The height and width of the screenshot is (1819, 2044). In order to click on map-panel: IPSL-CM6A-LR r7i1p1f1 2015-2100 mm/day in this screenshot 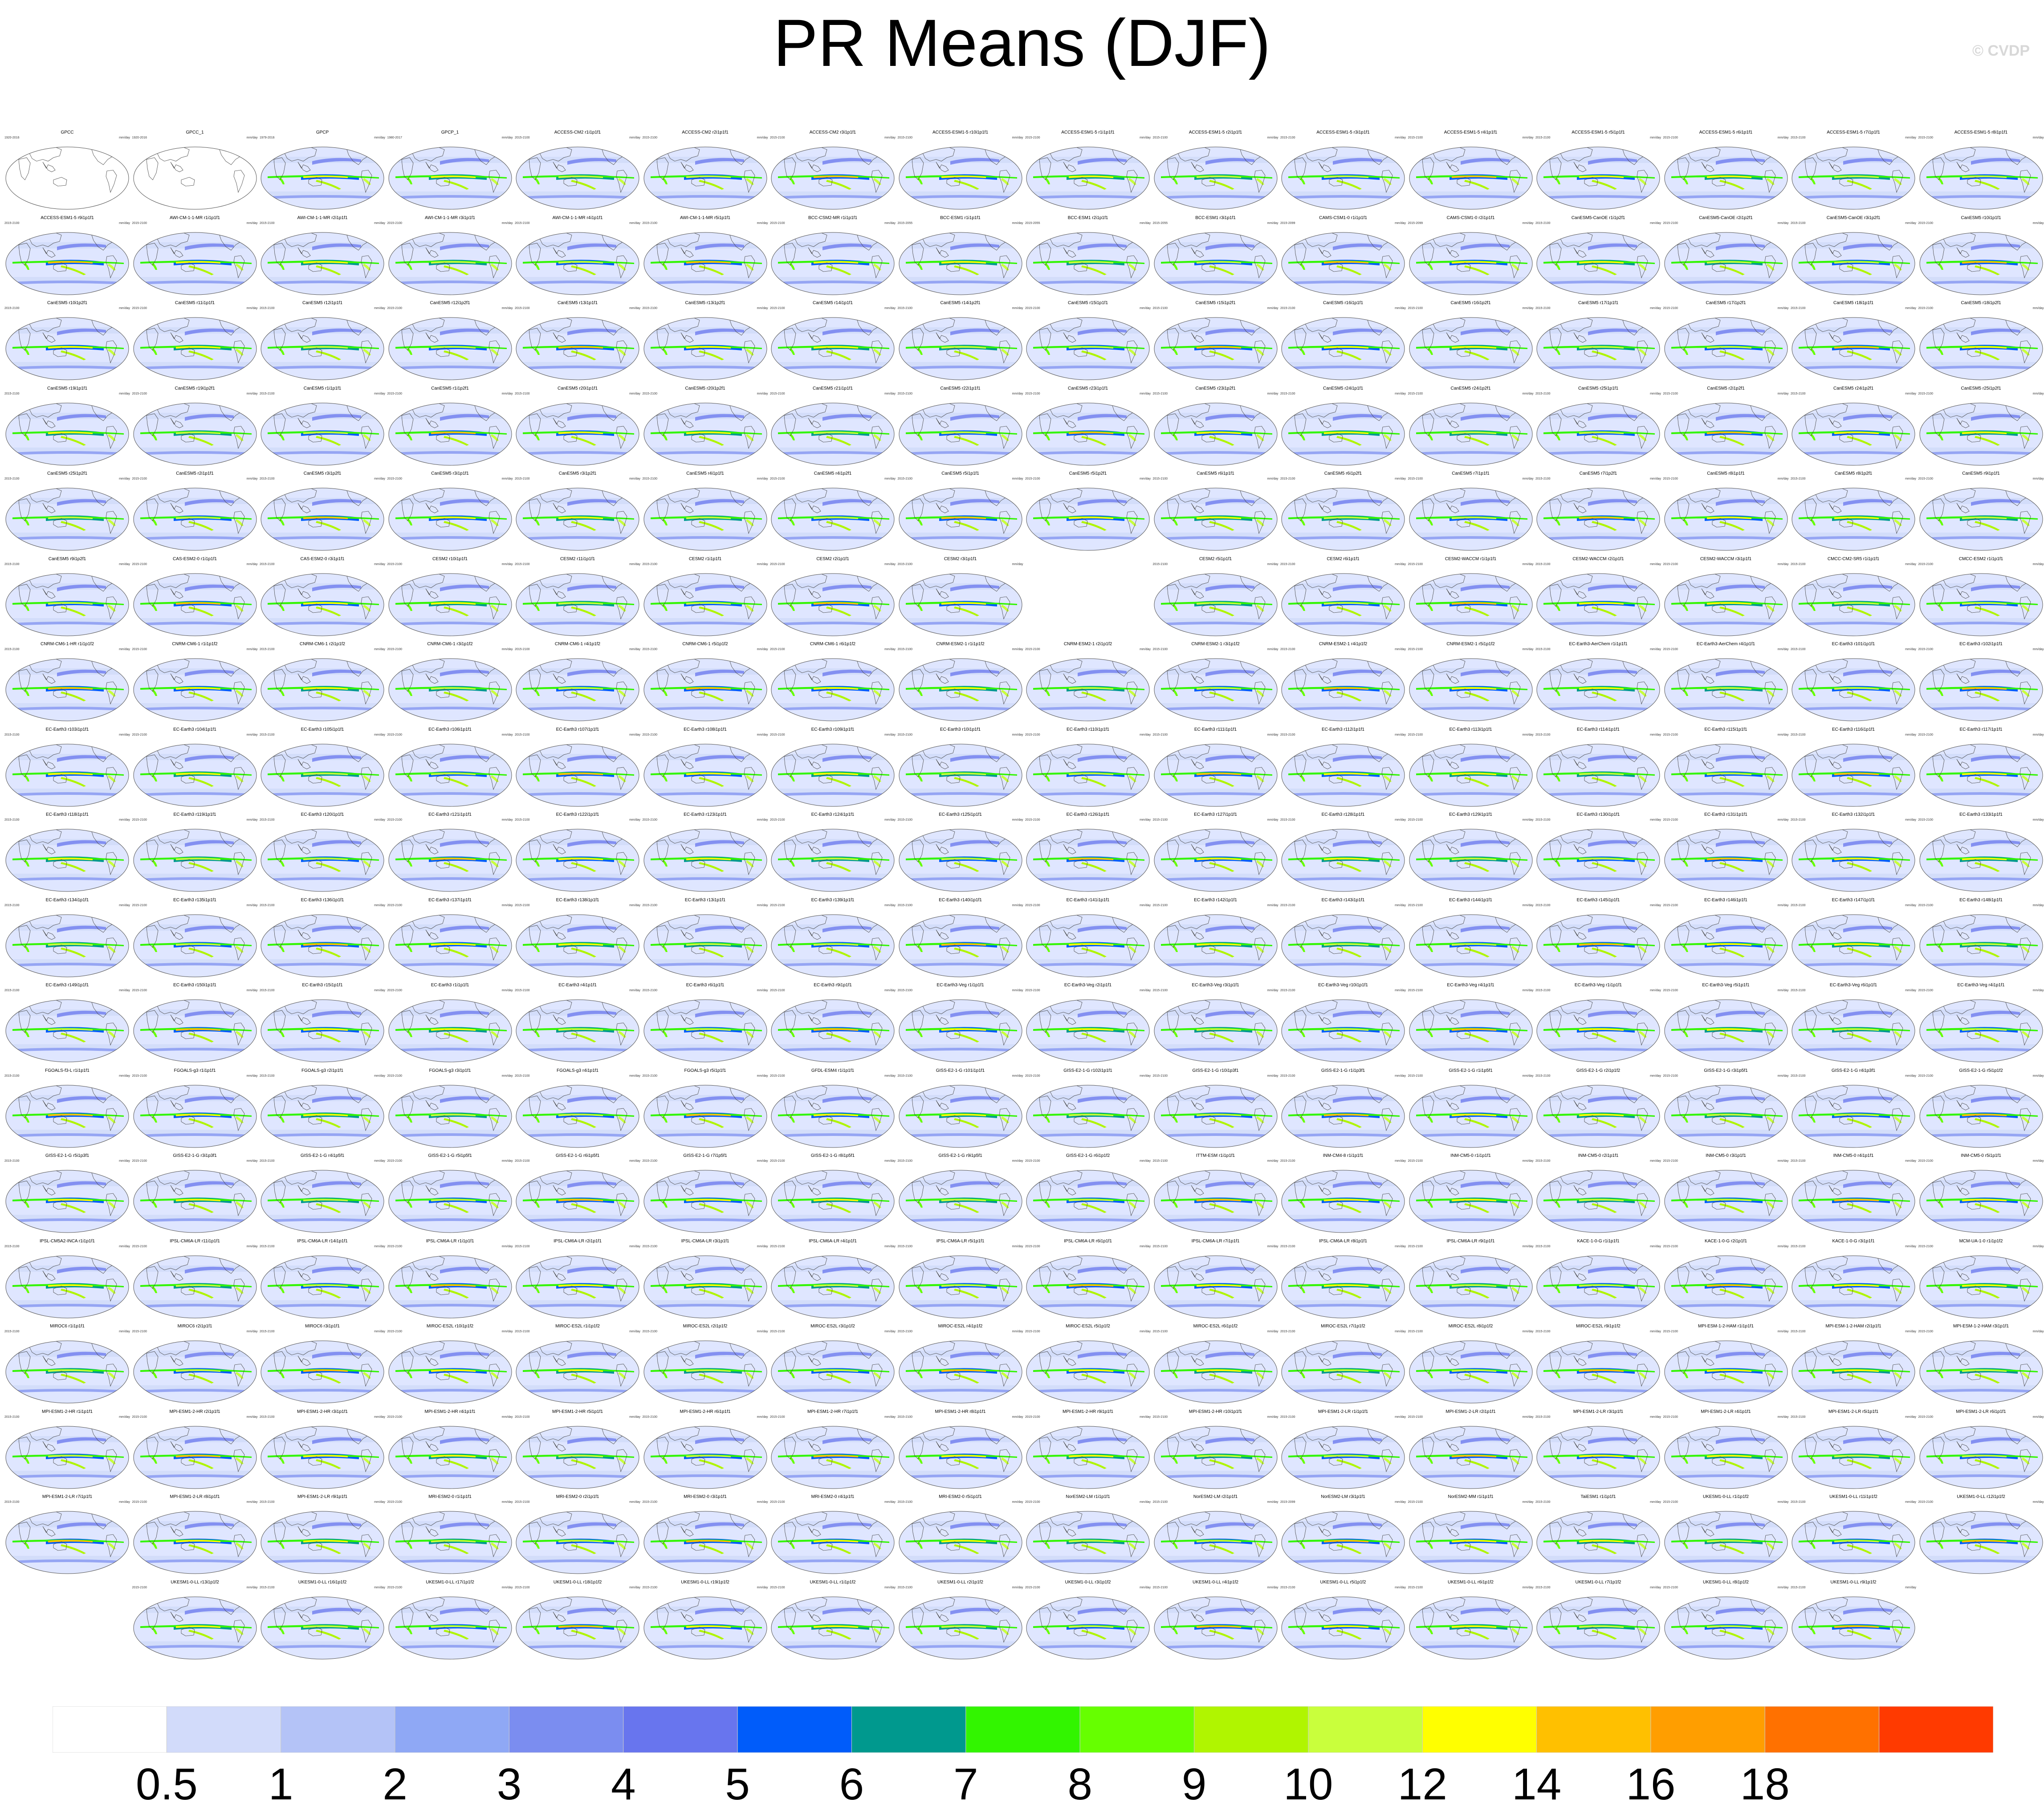, I will do `click(1215, 1281)`.